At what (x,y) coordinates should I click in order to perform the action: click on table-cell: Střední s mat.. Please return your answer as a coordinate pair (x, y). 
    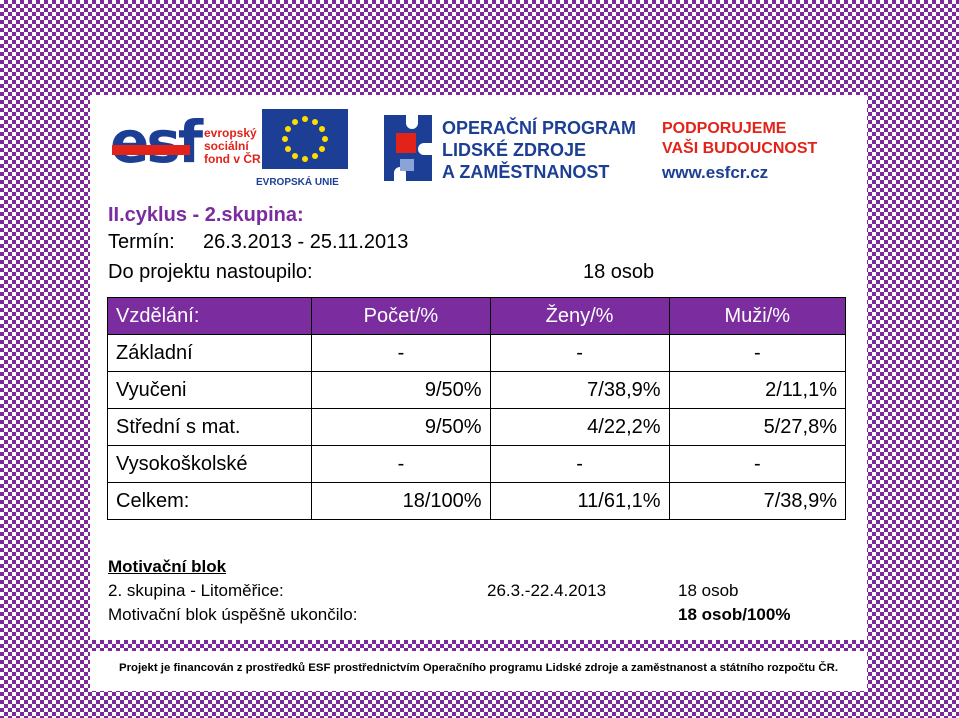
    Looking at the image, I should click on (209, 427).